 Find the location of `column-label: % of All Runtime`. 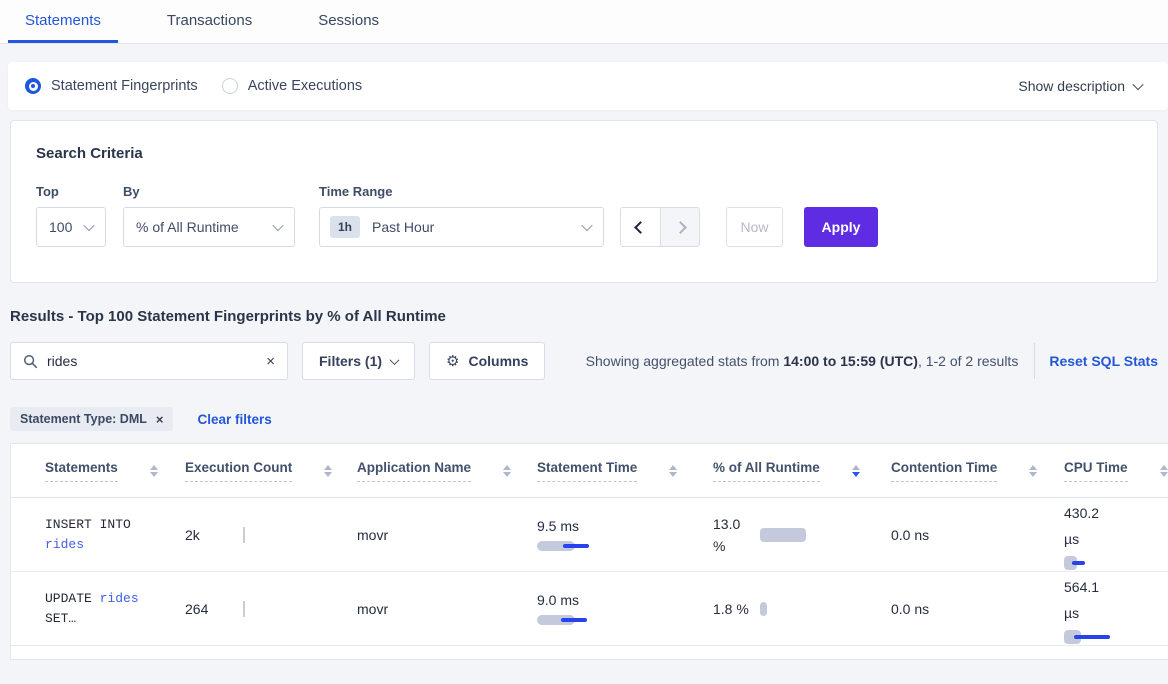

column-label: % of All Runtime is located at coordinates (766, 471).